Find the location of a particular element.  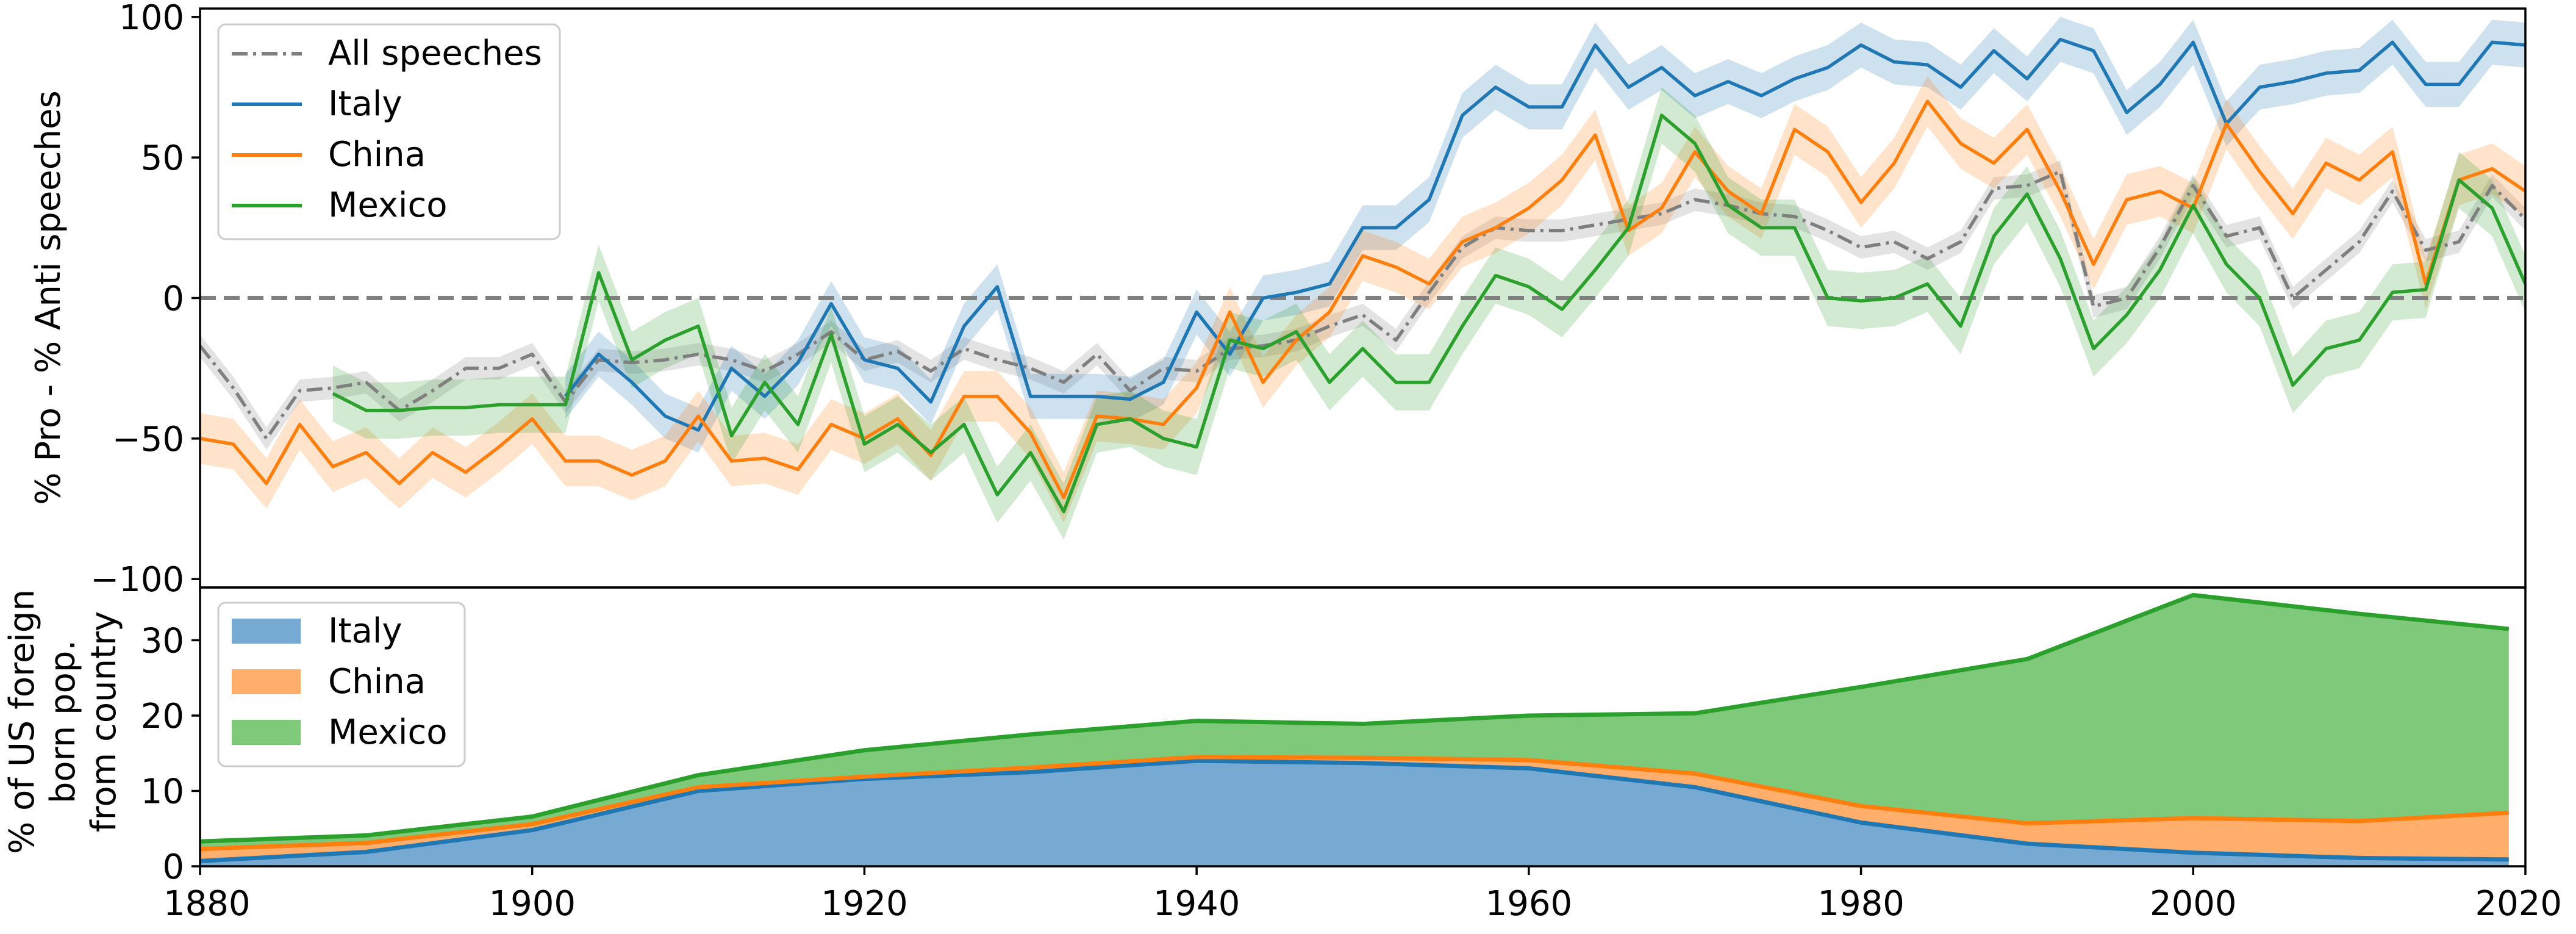

legend-item-china-area: China is located at coordinates (329, 682).